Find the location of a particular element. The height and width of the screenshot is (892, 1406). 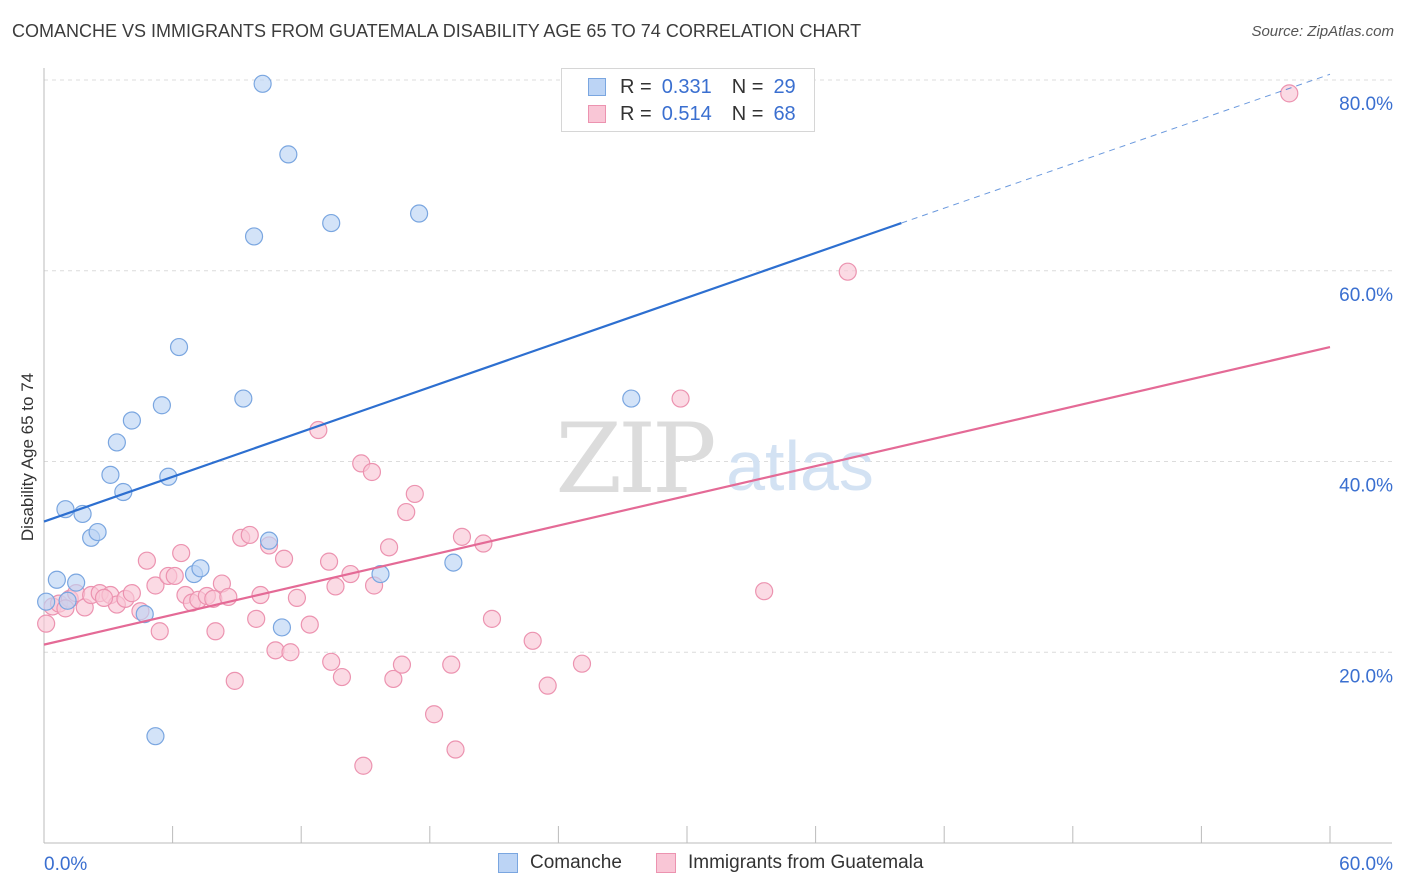

legend-r-value: 0.331 is located at coordinates (686, 86).